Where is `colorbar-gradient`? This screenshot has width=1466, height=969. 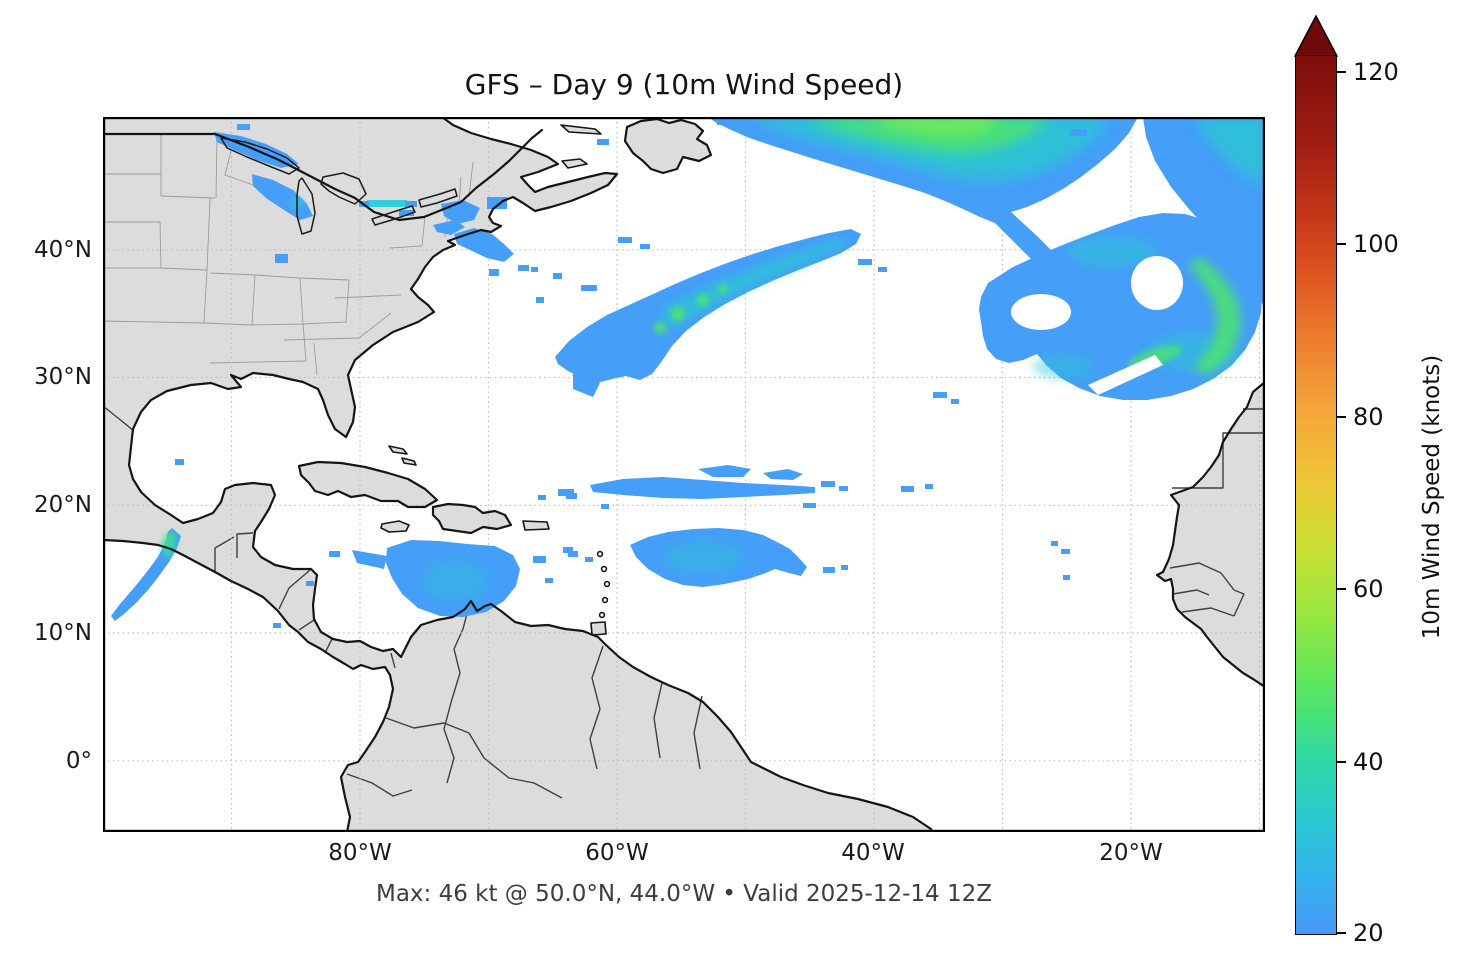 colorbar-gradient is located at coordinates (1316, 495).